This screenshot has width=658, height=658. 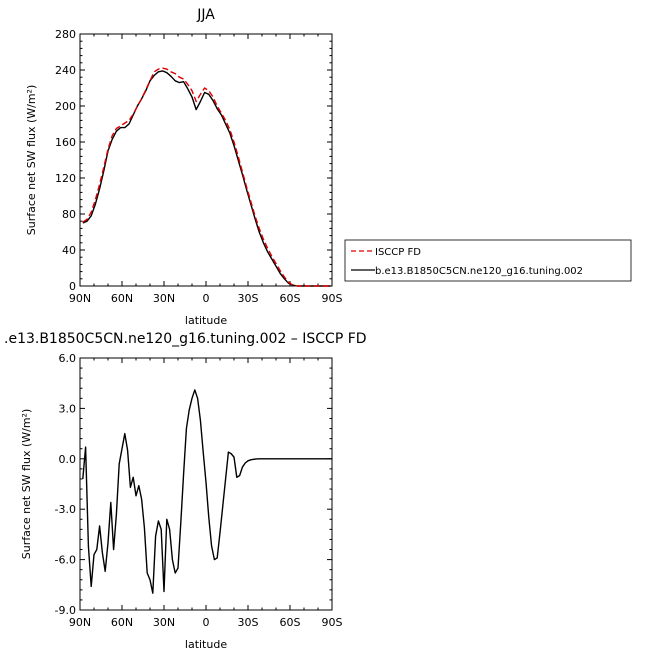 I want to click on y-tick-label: 160, so click(x=65, y=142).